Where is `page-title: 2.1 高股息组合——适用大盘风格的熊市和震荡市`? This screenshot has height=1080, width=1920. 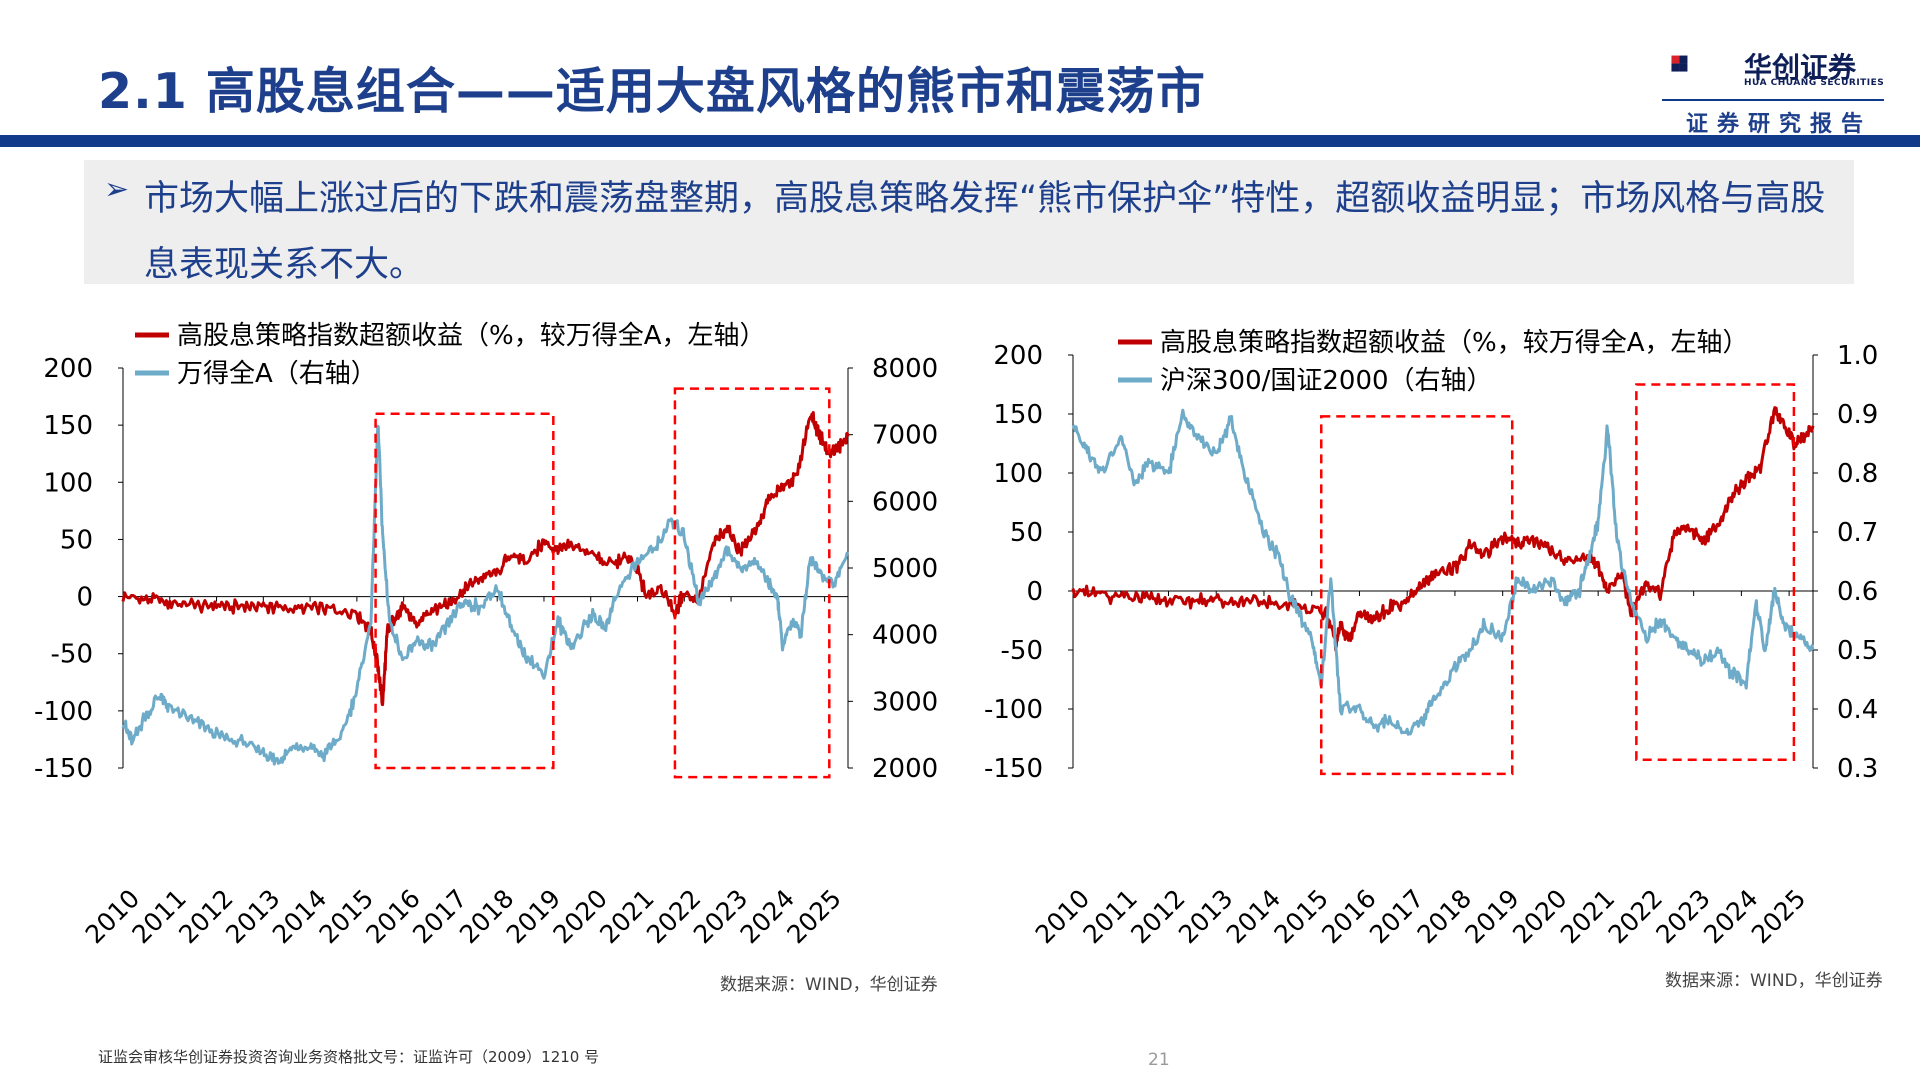
page-title: 2.1 高股息组合——适用大盘风格的熊市和震荡市 is located at coordinates (652, 91).